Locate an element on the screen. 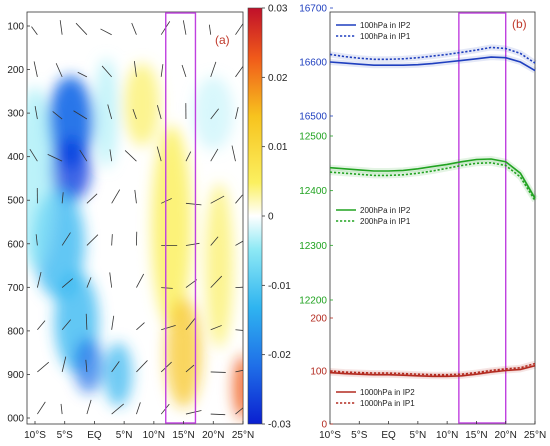  y-tick-label: 500 is located at coordinates (15, 201).